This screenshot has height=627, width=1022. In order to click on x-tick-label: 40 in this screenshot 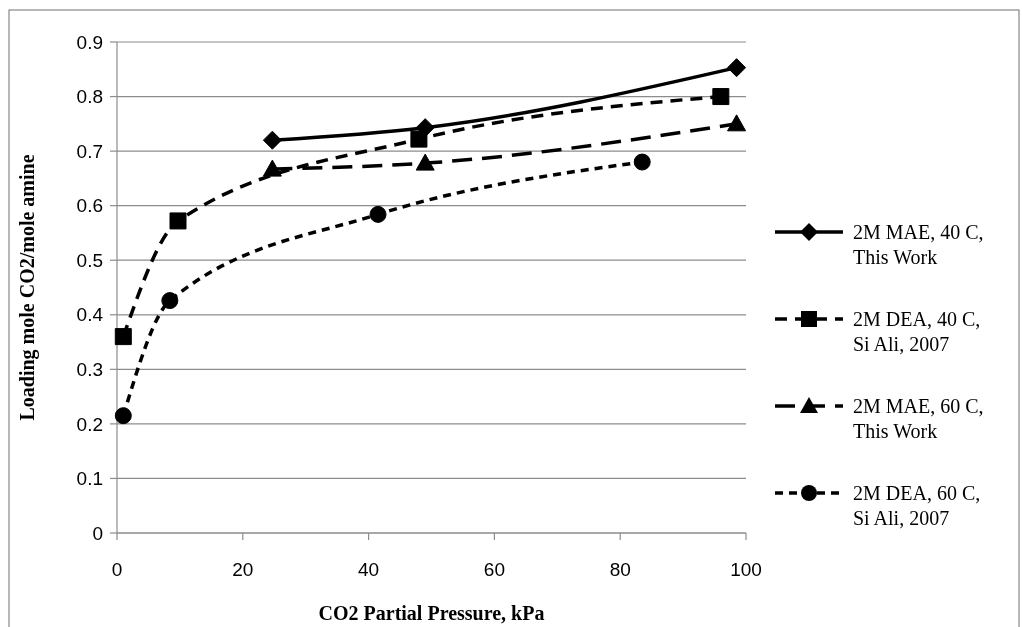, I will do `click(369, 569)`.